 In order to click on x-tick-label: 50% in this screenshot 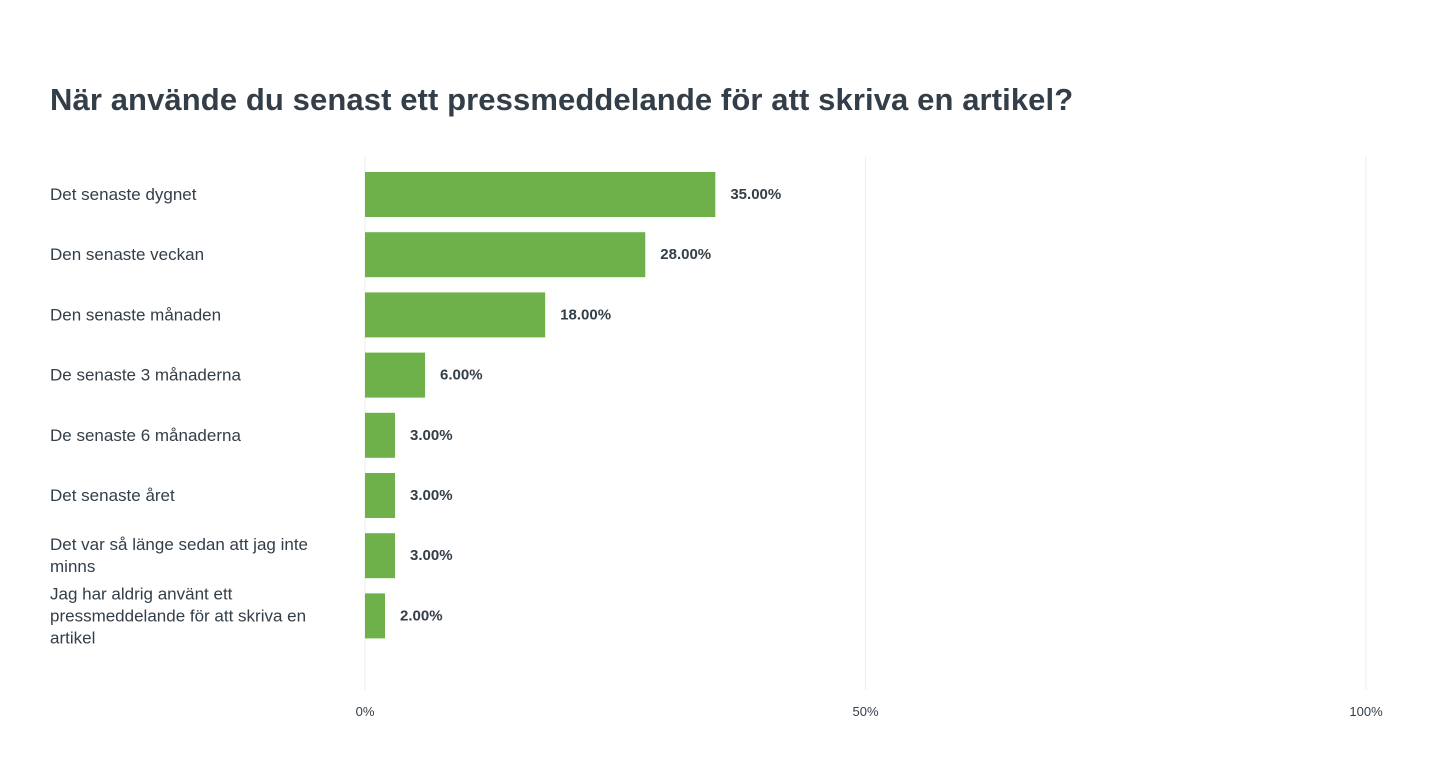, I will do `click(865, 711)`.